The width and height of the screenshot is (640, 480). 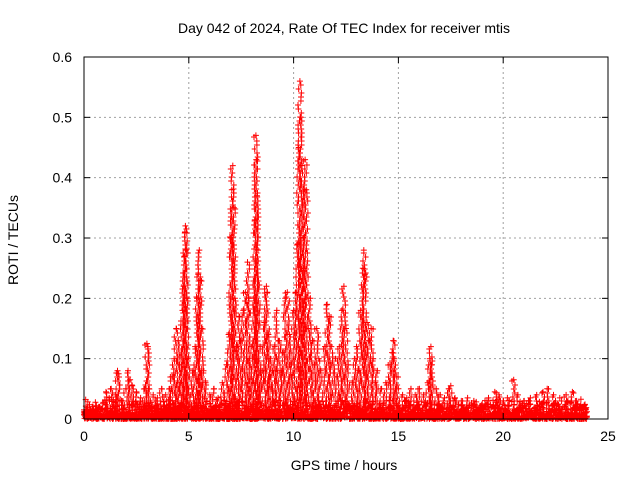 What do you see at coordinates (84, 436) in the screenshot?
I see `x-tick-label: 0` at bounding box center [84, 436].